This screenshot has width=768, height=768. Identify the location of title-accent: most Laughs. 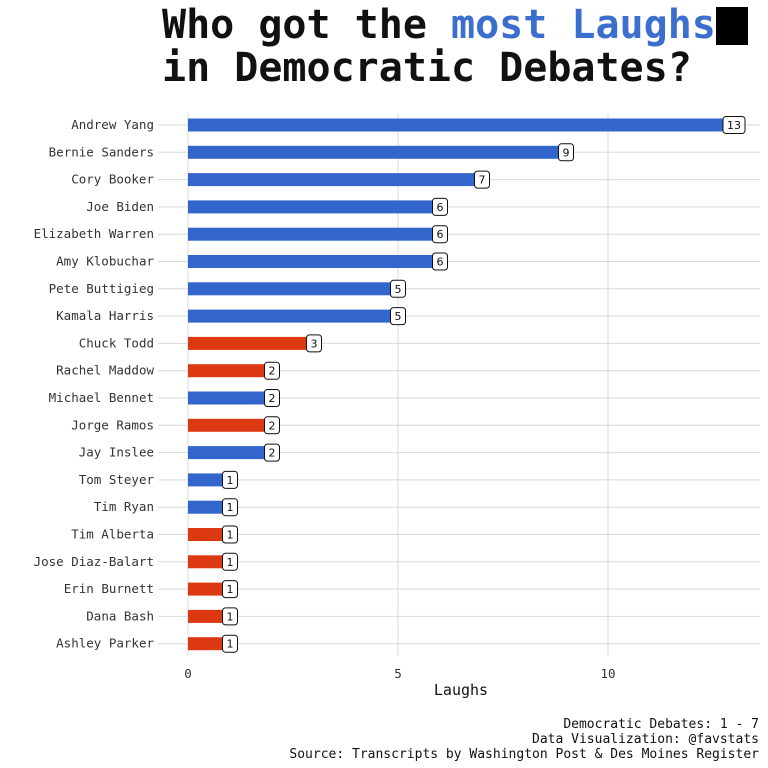
(583, 25).